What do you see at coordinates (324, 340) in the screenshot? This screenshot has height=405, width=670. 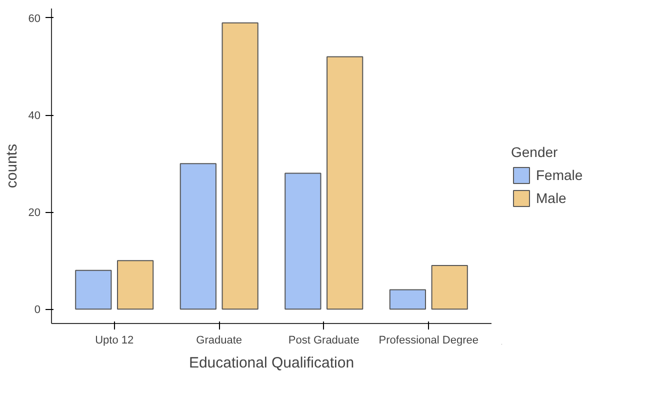 I see `x-tick-label: Post Graduate` at bounding box center [324, 340].